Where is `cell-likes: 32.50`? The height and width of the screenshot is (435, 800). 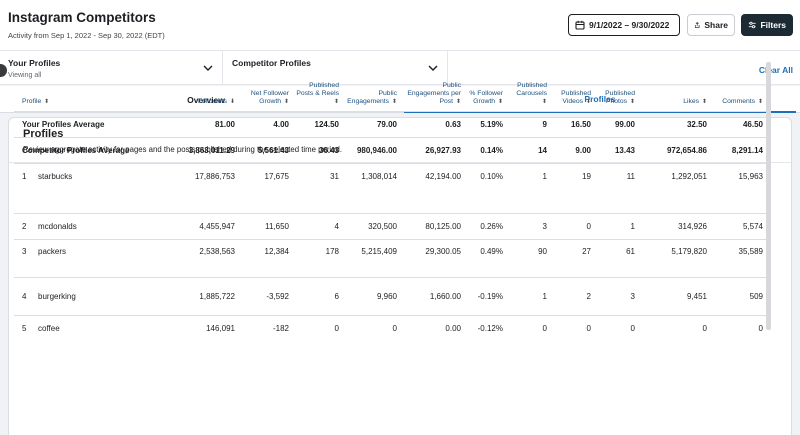
cell-likes: 32.50 is located at coordinates (674, 123).